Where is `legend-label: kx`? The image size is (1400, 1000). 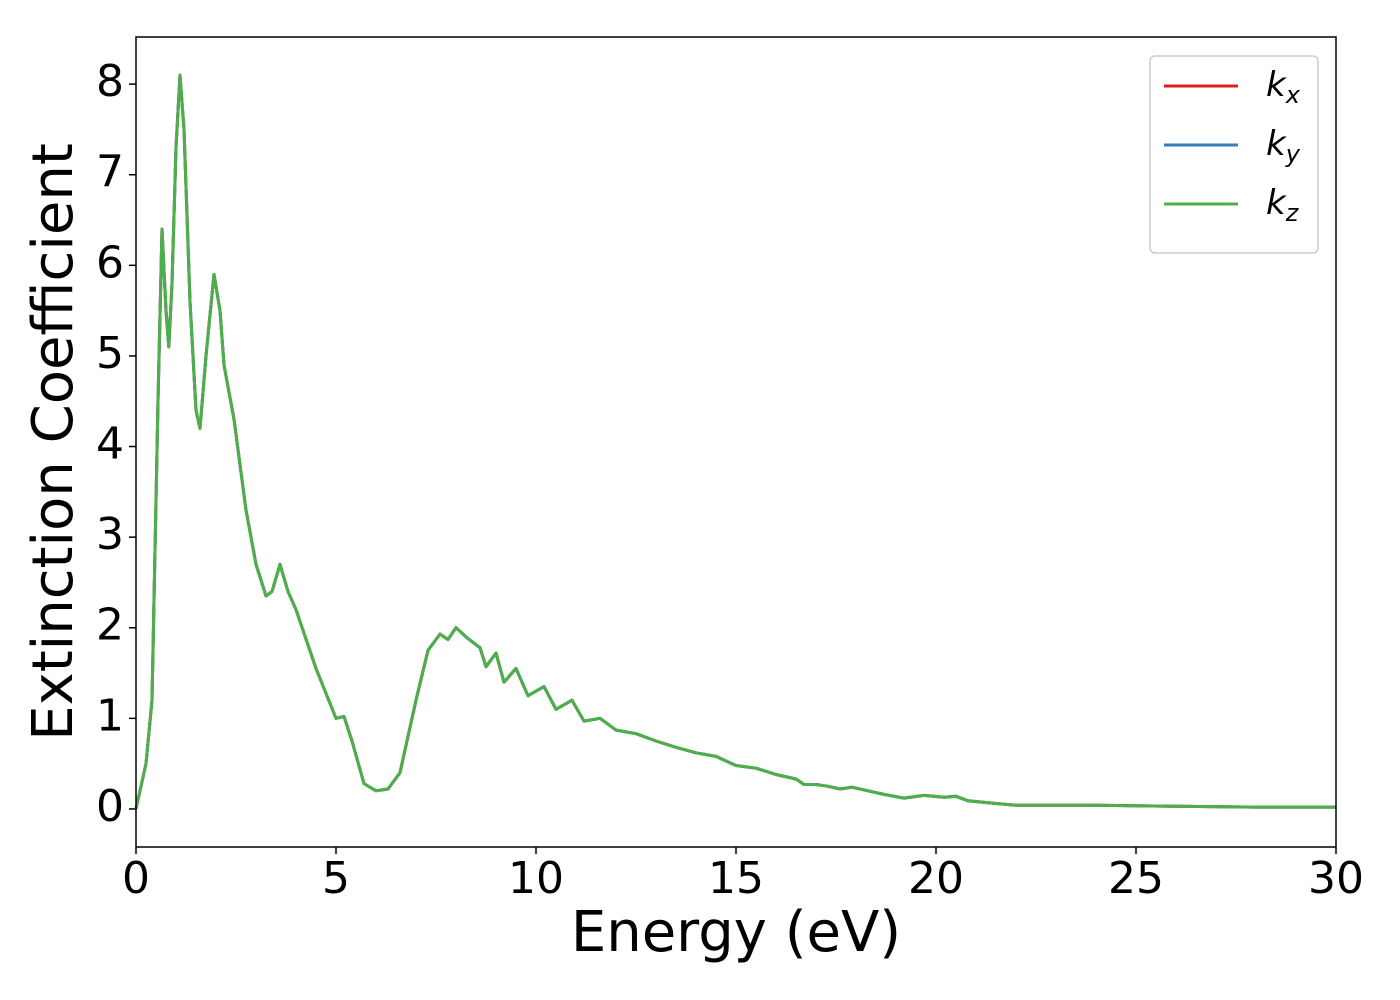
legend-label: kx is located at coordinates (1283, 87).